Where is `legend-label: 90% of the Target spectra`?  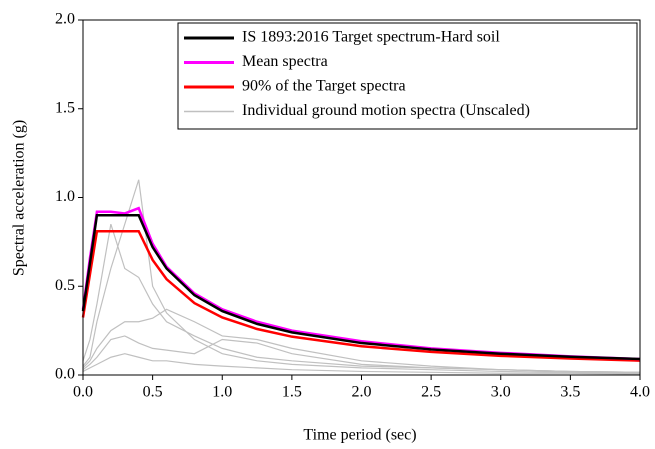
legend-label: 90% of the Target spectra is located at coordinates (324, 86).